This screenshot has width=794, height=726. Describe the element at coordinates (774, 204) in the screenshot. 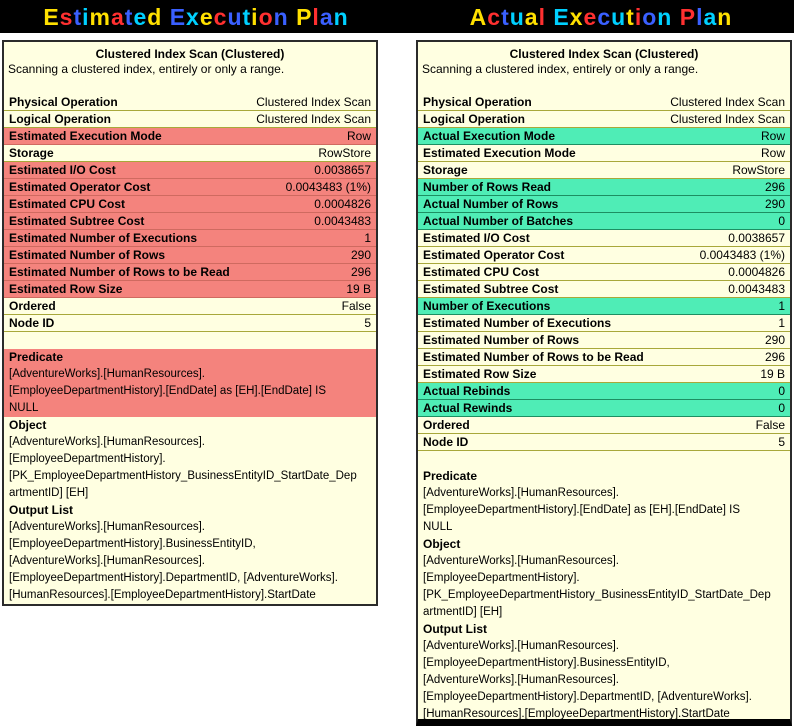

I see `property-value: 290` at that location.